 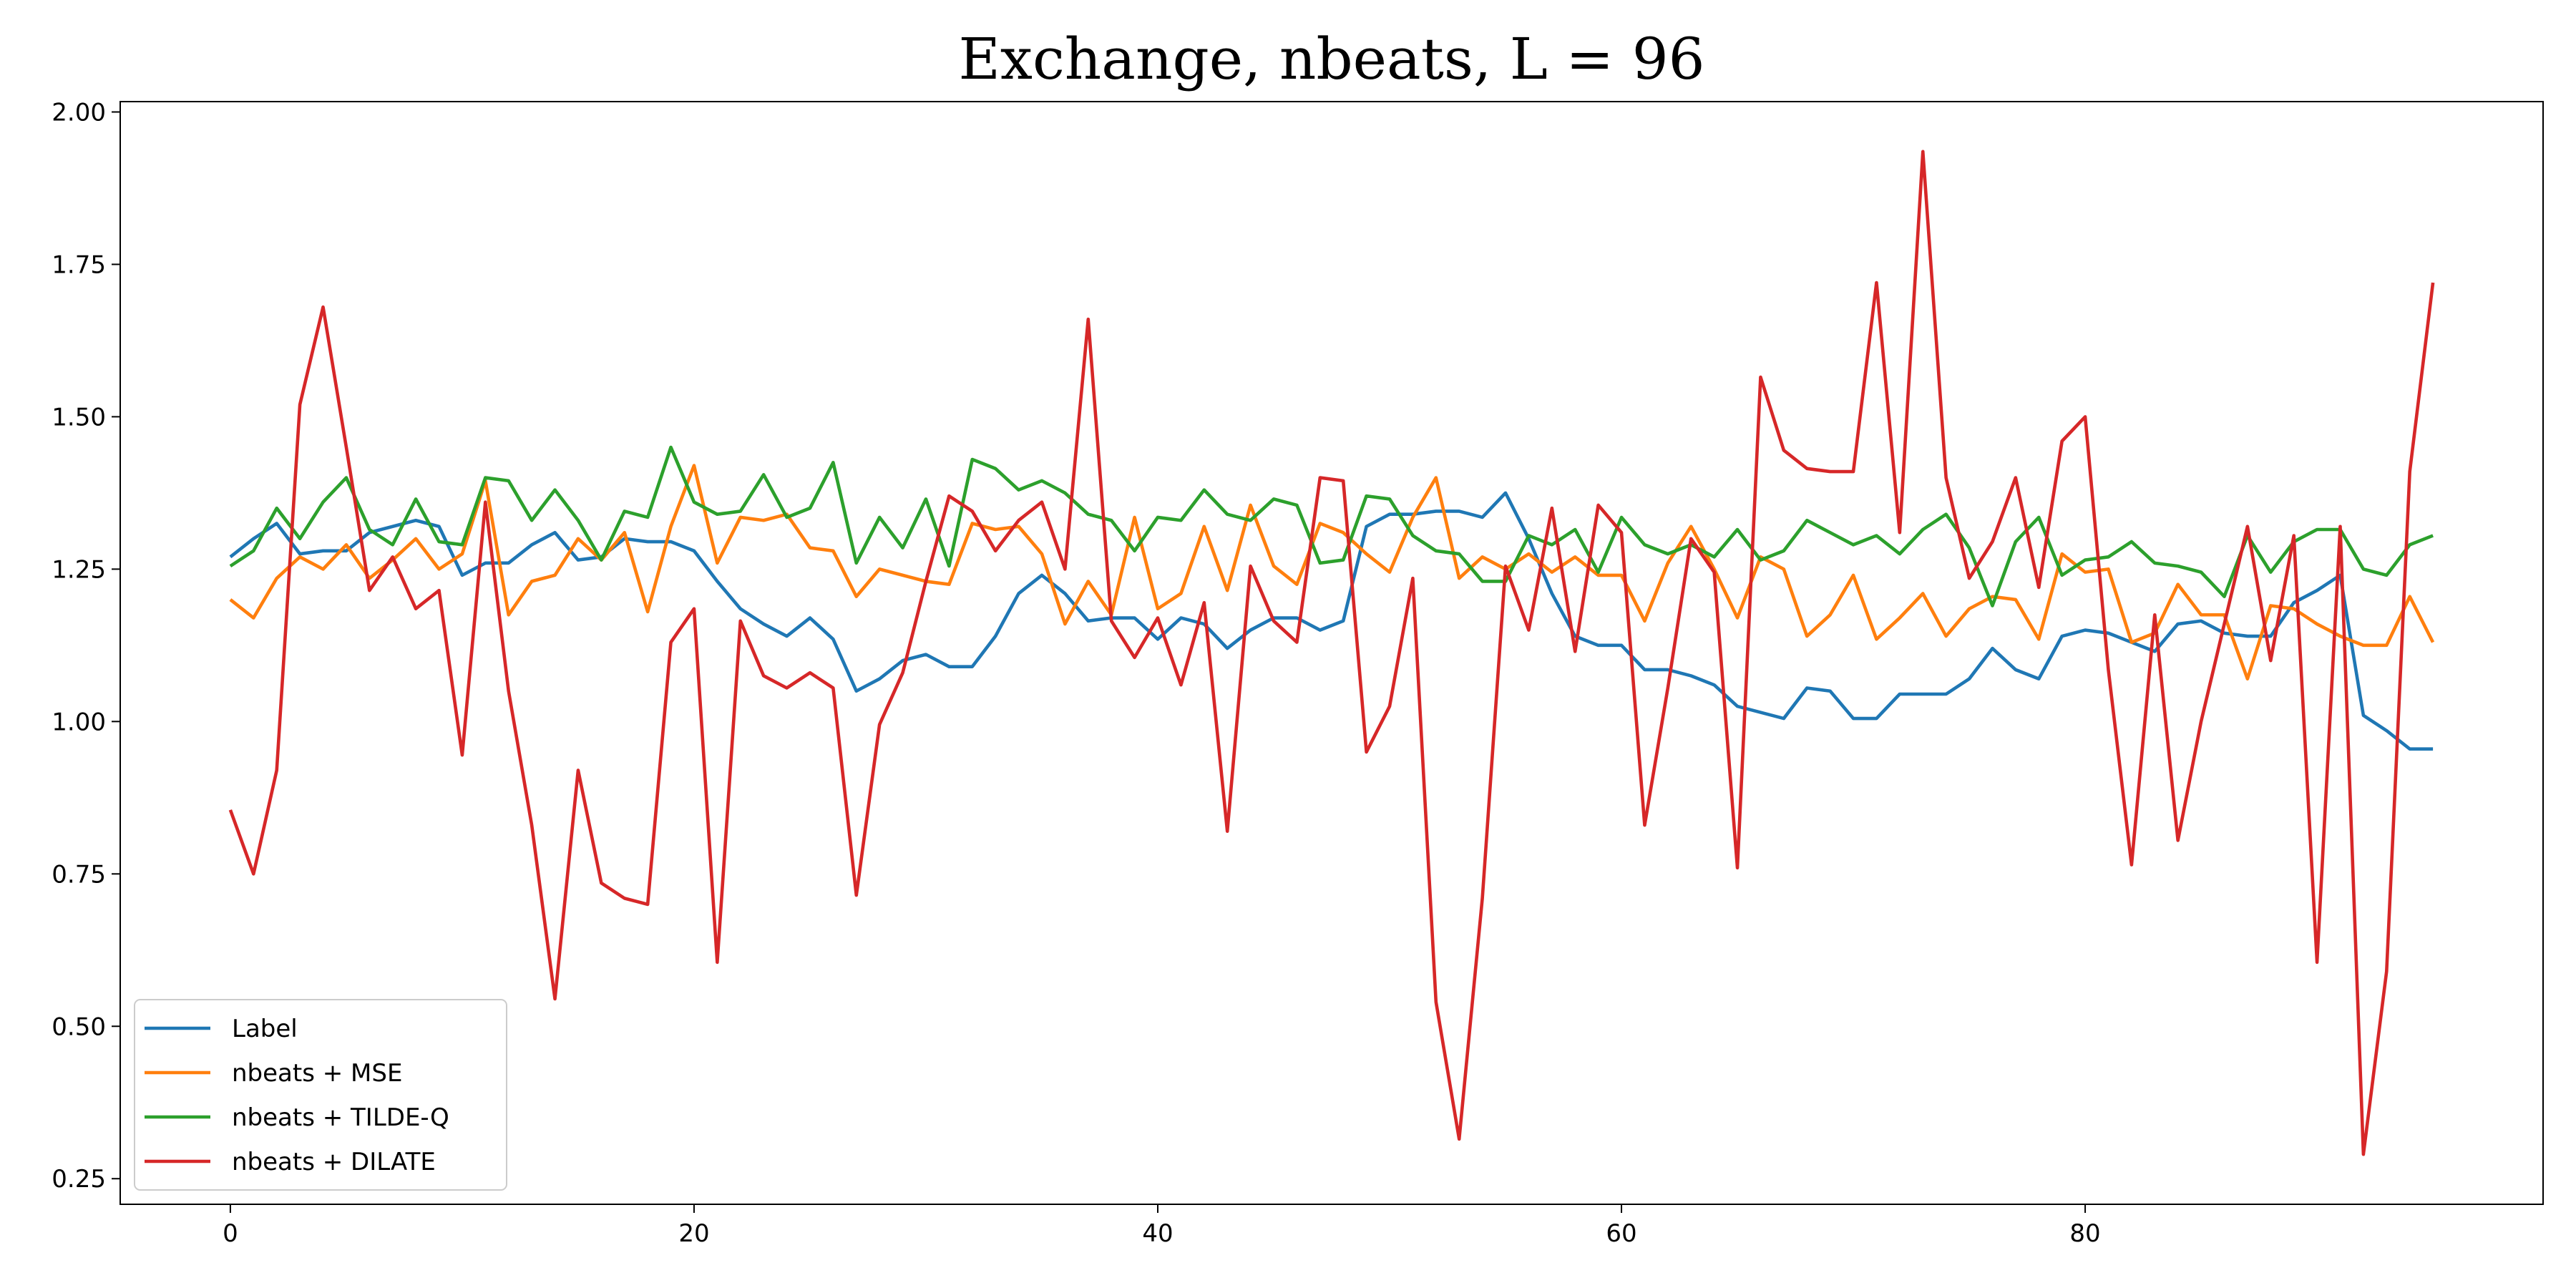 What do you see at coordinates (334, 1162) in the screenshot?
I see `legend-label: nbeats + DILATE` at bounding box center [334, 1162].